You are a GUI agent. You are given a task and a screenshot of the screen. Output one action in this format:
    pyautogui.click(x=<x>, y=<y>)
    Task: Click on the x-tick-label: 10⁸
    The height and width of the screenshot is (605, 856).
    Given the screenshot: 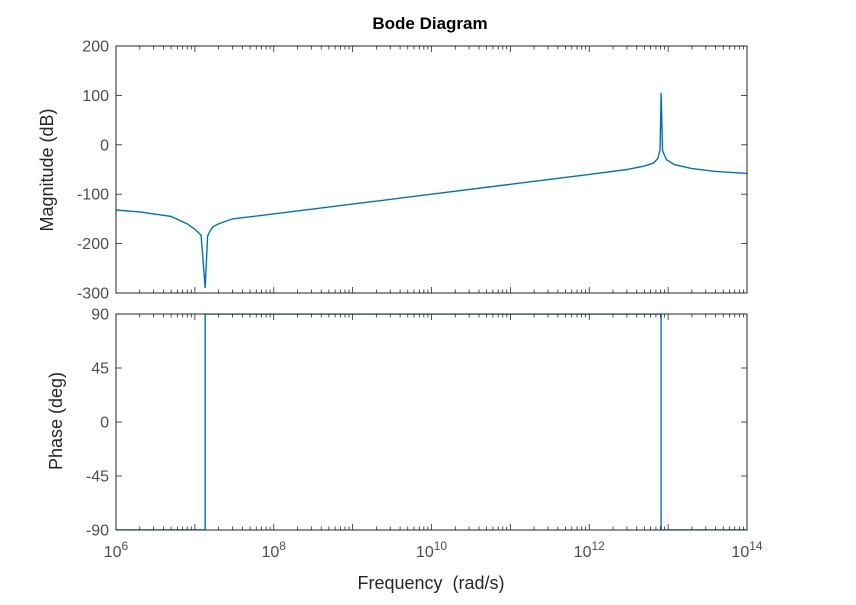 What is the action you would take?
    pyautogui.click(x=274, y=550)
    